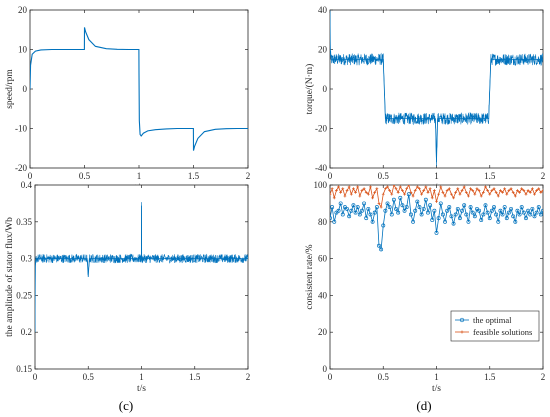  What do you see at coordinates (25, 89) in the screenshot?
I see `y-tick-label: 0` at bounding box center [25, 89].